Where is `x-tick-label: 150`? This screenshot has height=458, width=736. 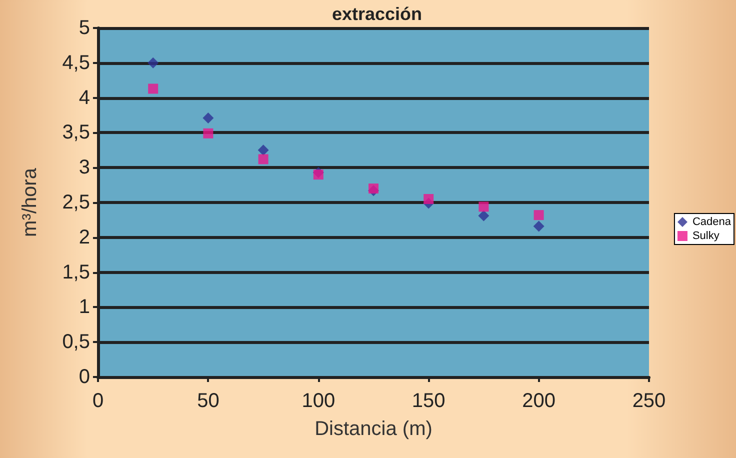 x-tick-label: 150 is located at coordinates (429, 401).